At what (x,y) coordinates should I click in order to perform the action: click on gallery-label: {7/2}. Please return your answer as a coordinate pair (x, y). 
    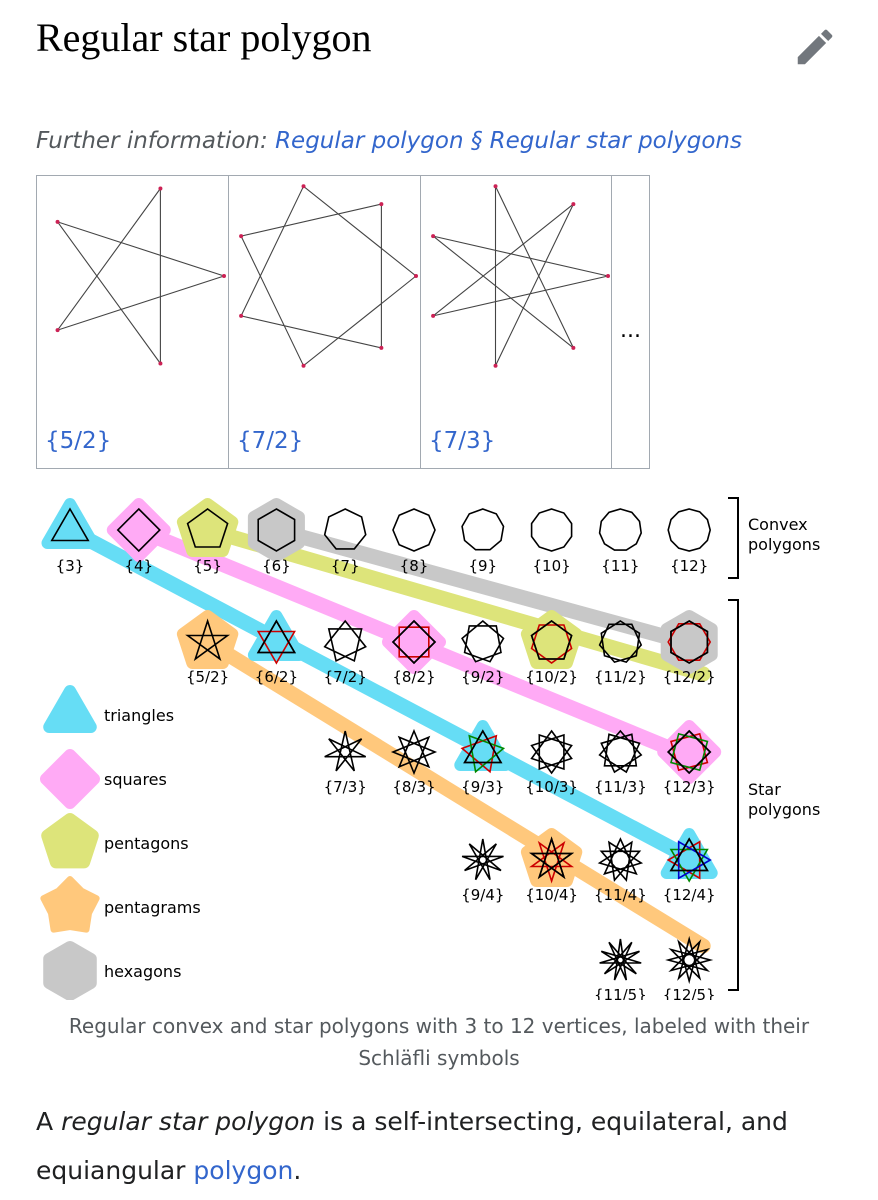
    Looking at the image, I should click on (270, 441).